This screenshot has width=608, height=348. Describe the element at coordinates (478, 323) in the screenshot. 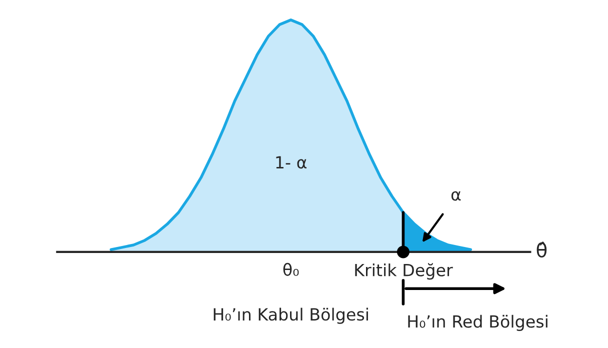

I see `text: H₀’ın Red Bölgesi` at that location.